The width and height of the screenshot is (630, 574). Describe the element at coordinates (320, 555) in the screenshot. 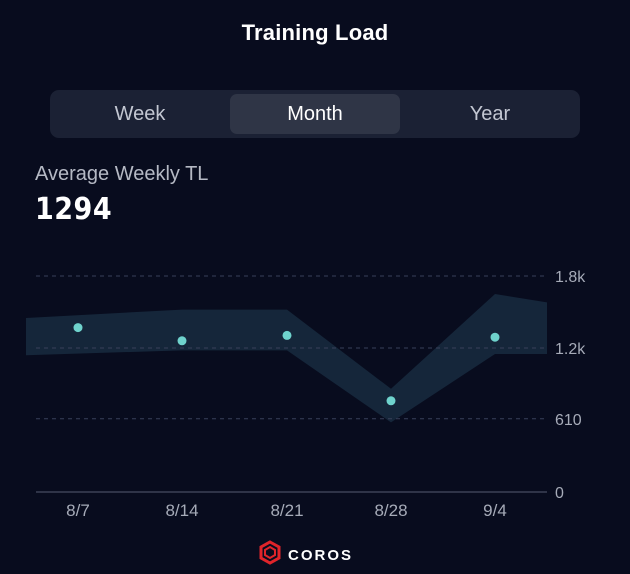

I see `logo-wordmark: COROS` at that location.